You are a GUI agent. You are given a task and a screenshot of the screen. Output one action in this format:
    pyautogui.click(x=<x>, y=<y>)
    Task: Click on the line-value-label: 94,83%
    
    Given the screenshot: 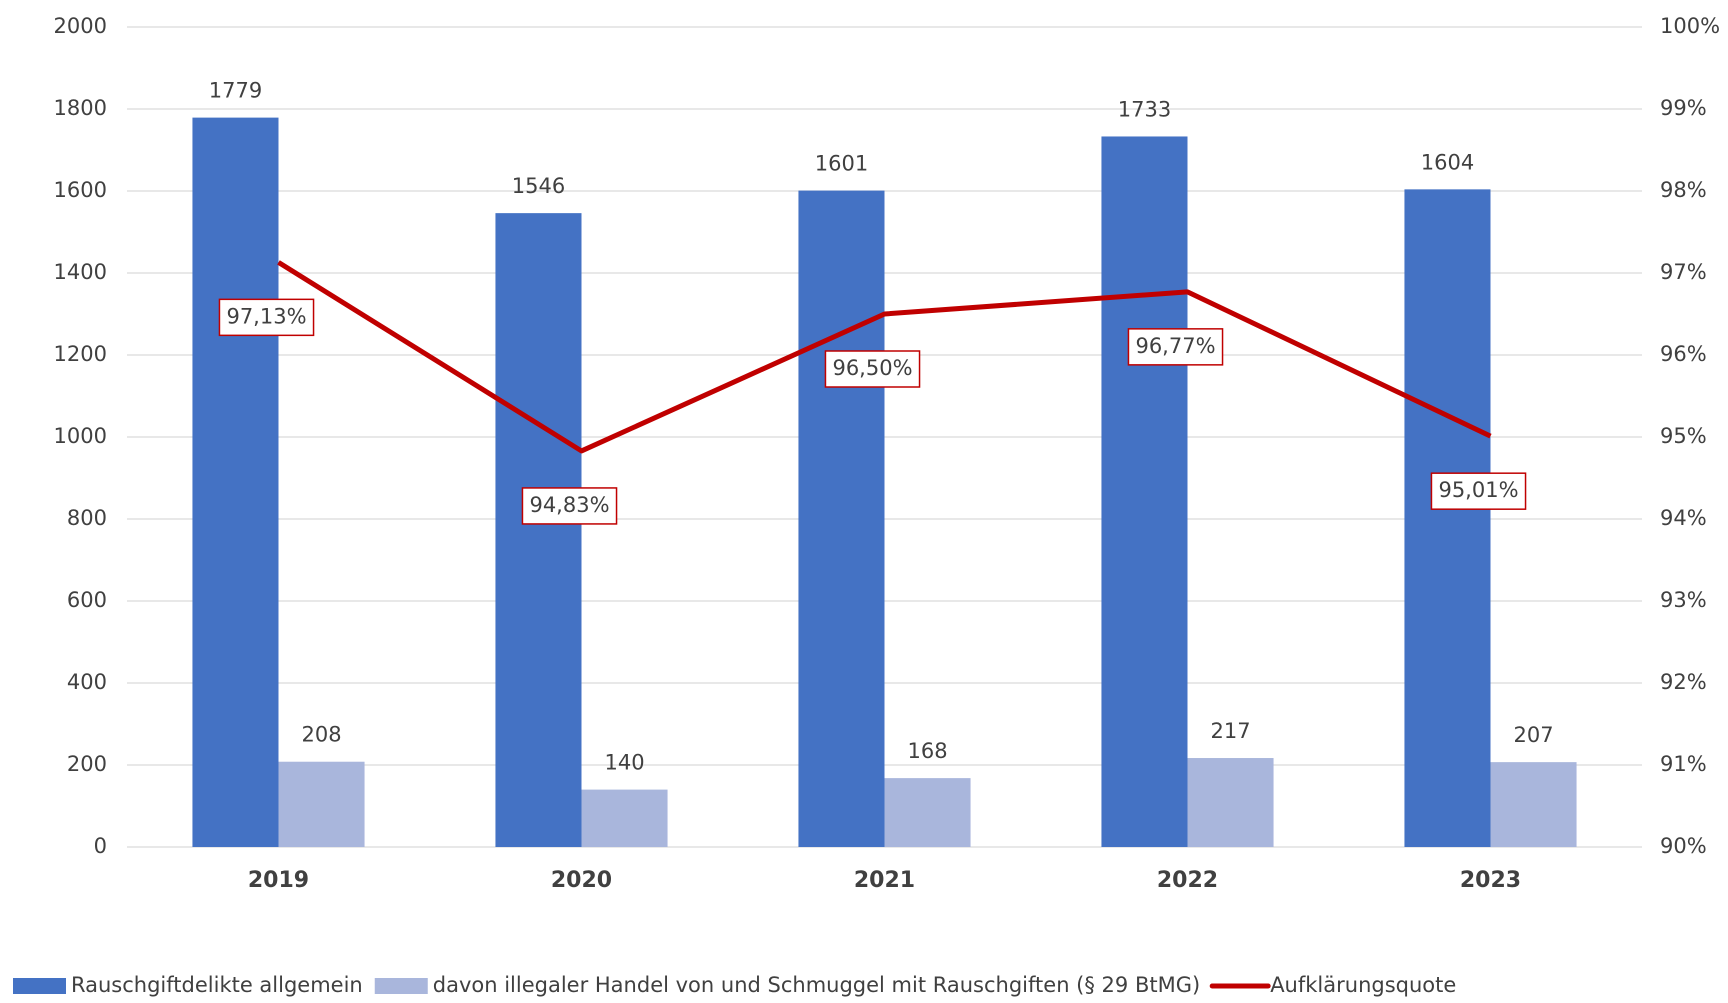 What is the action you would take?
    pyautogui.click(x=569, y=505)
    